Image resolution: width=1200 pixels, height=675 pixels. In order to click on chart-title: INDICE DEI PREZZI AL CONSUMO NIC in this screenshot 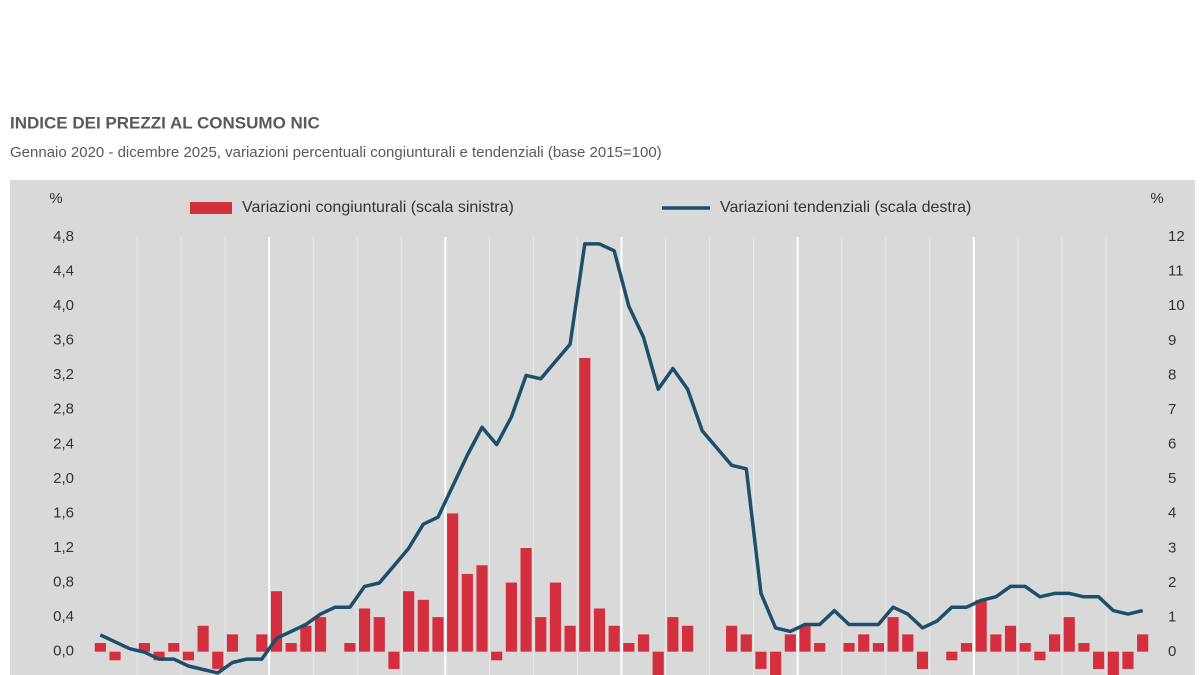, I will do `click(165, 122)`.